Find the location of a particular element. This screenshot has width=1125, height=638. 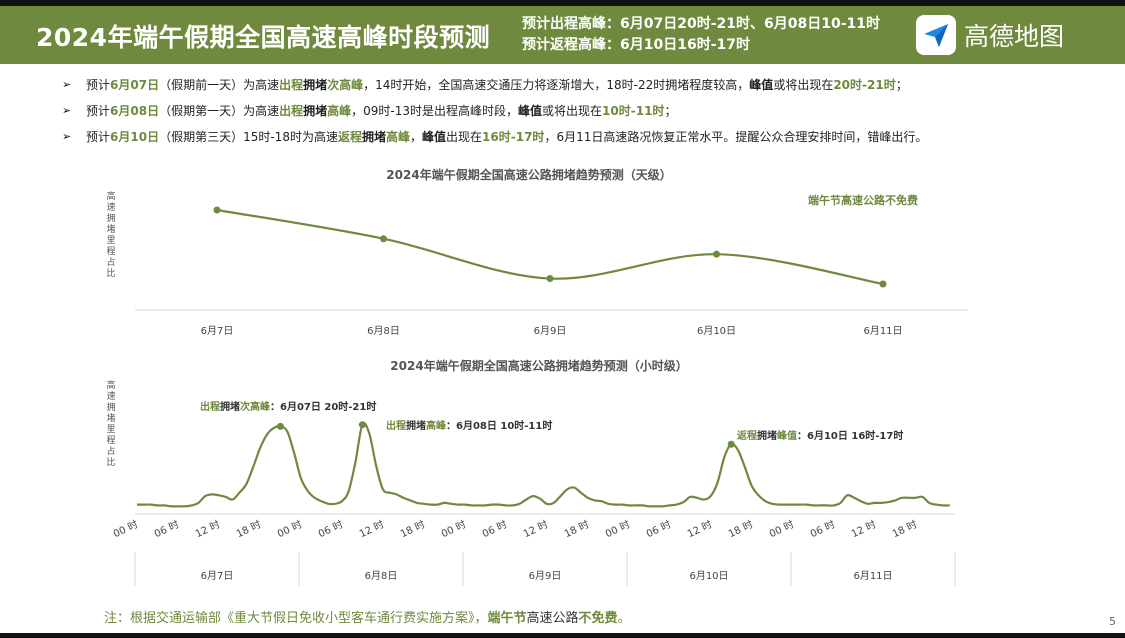

peak-annotation: 出程拥堵高峰：6月08日 10时-11时 is located at coordinates (469, 425).